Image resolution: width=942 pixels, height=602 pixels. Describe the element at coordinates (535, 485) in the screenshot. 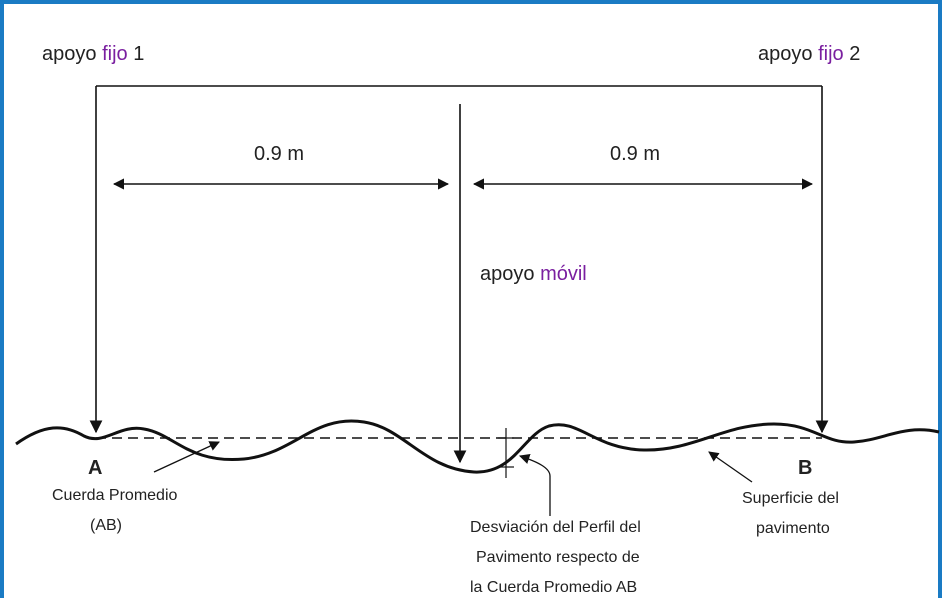

I see `deviation-leader-arrow` at that location.